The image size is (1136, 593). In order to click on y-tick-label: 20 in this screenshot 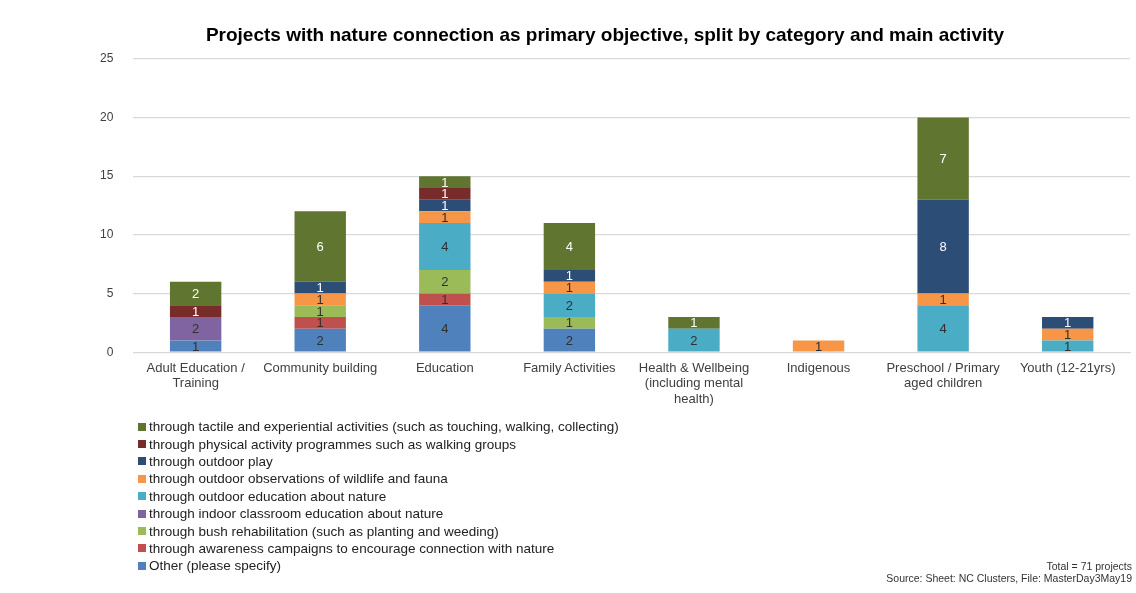, I will do `click(106, 116)`.